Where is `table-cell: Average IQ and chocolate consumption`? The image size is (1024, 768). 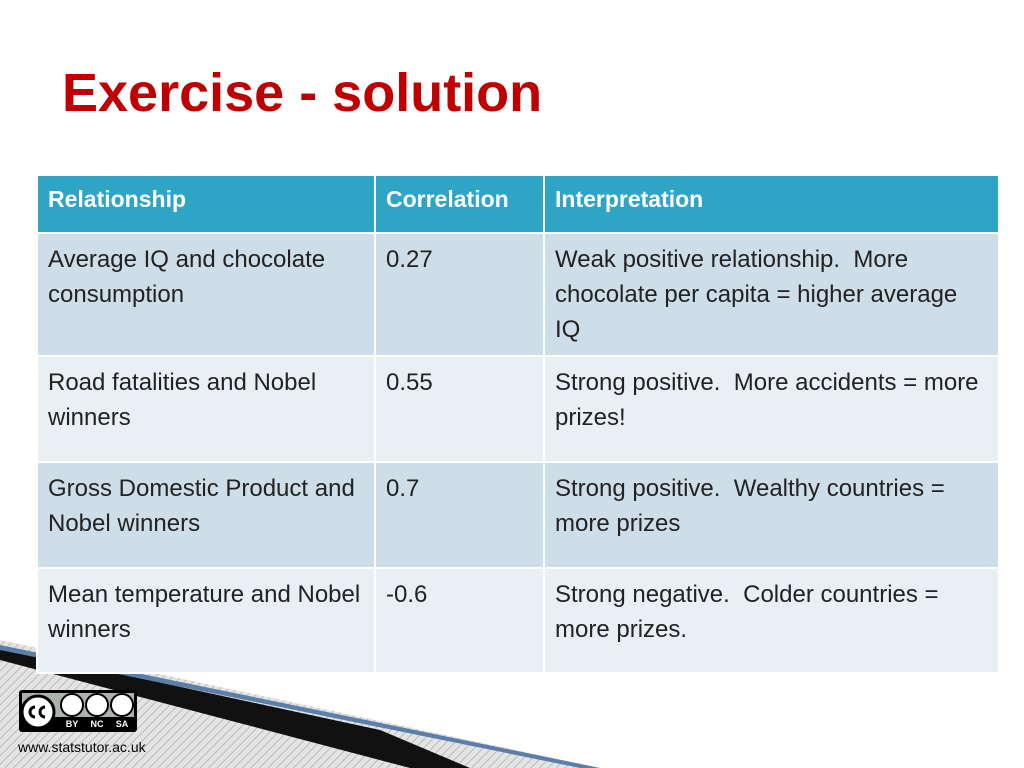
table-cell: Average IQ and chocolate consumption is located at coordinates (206, 294).